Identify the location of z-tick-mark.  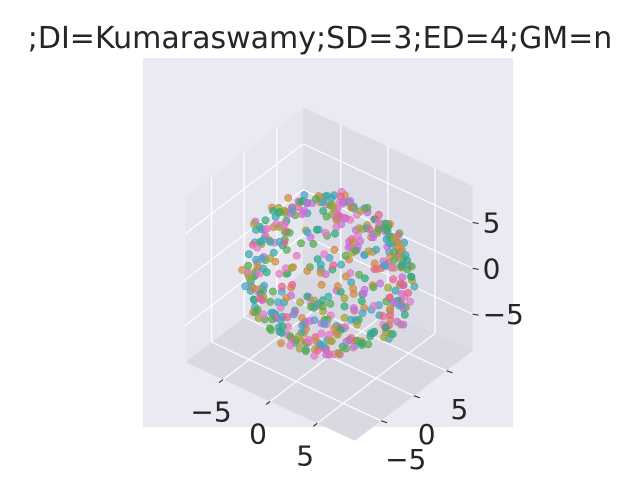
(475, 223).